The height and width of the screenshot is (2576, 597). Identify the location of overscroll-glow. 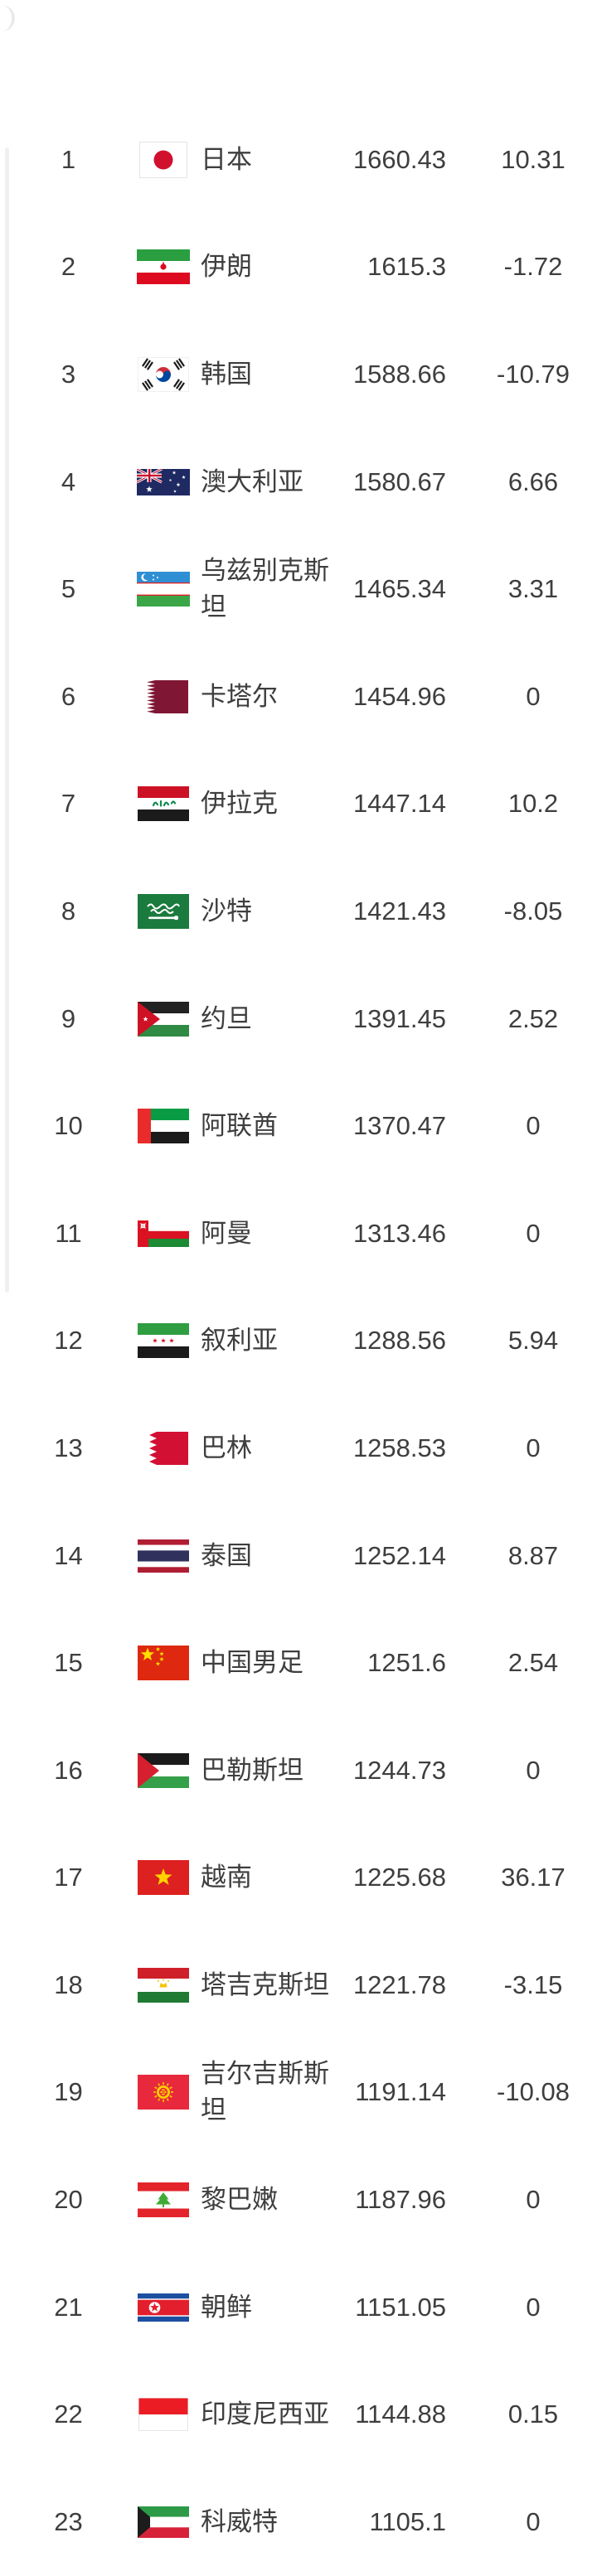
(7, 18).